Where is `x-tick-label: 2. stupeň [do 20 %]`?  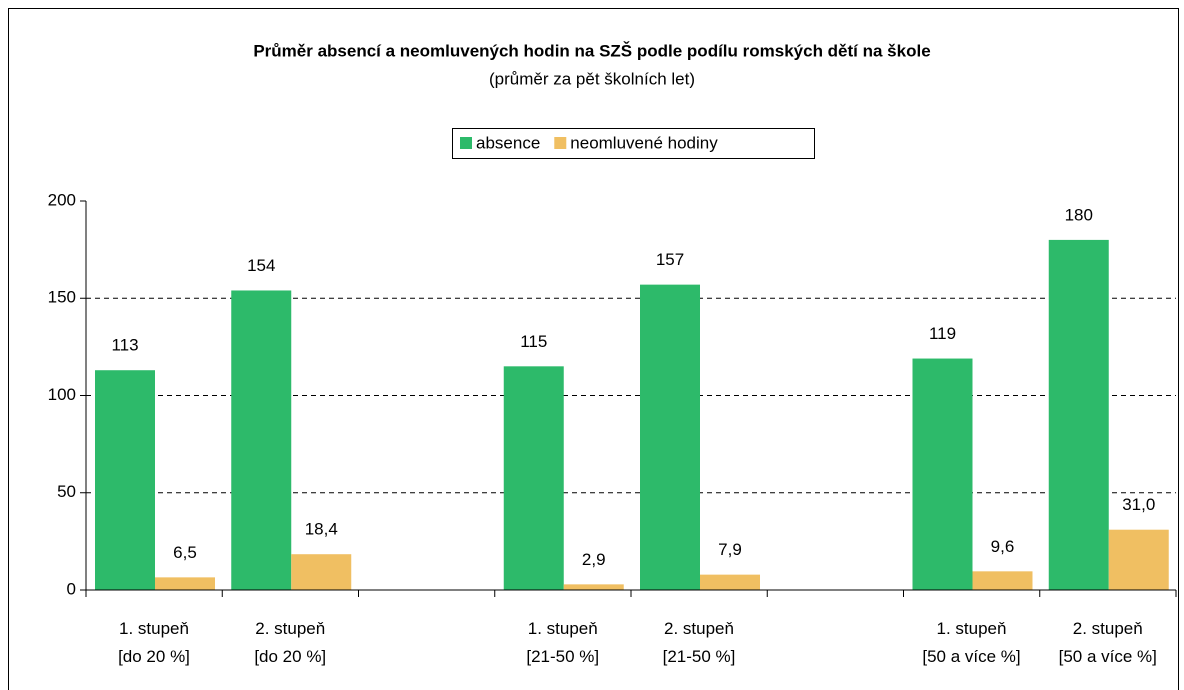
x-tick-label: 2. stupeň [do 20 %] is located at coordinates (290, 642).